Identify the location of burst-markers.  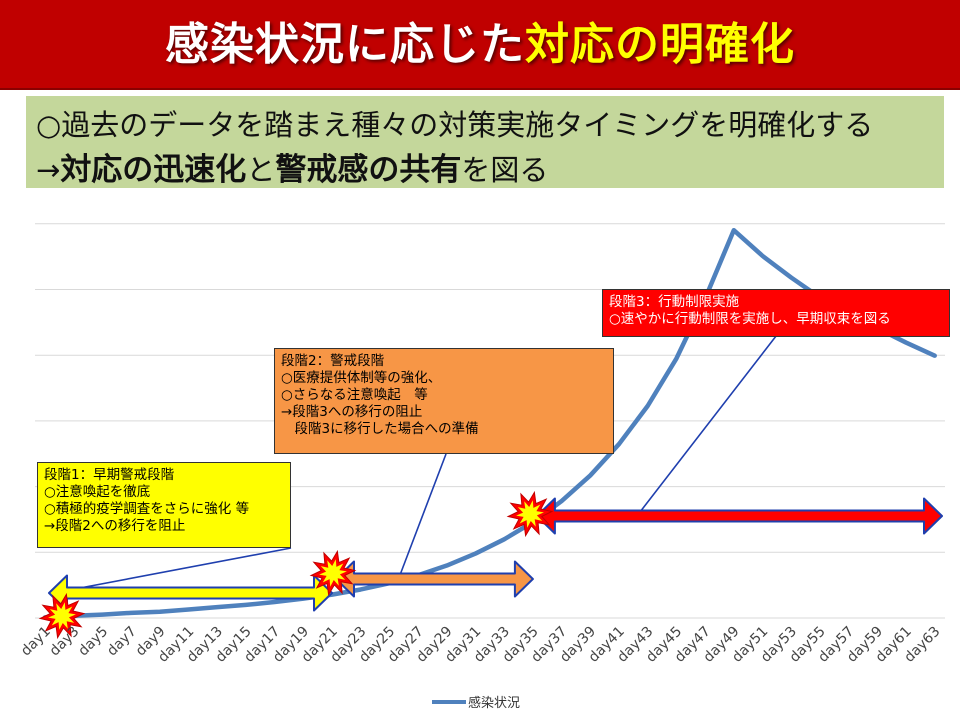
(296, 565).